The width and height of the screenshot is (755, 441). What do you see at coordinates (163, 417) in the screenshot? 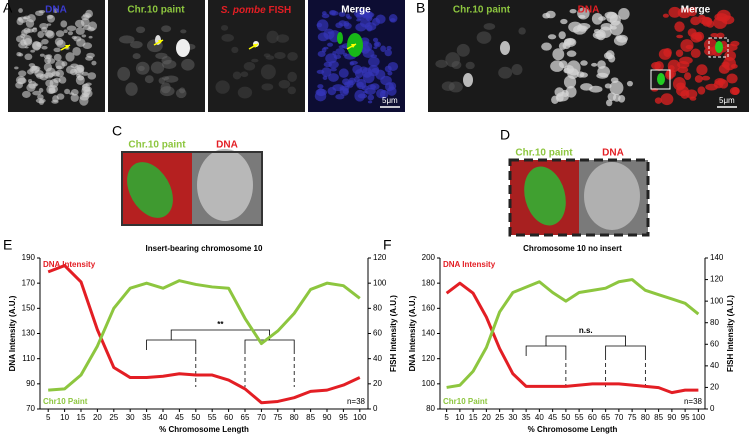
I see `x-tick-label: 40` at bounding box center [163, 417].